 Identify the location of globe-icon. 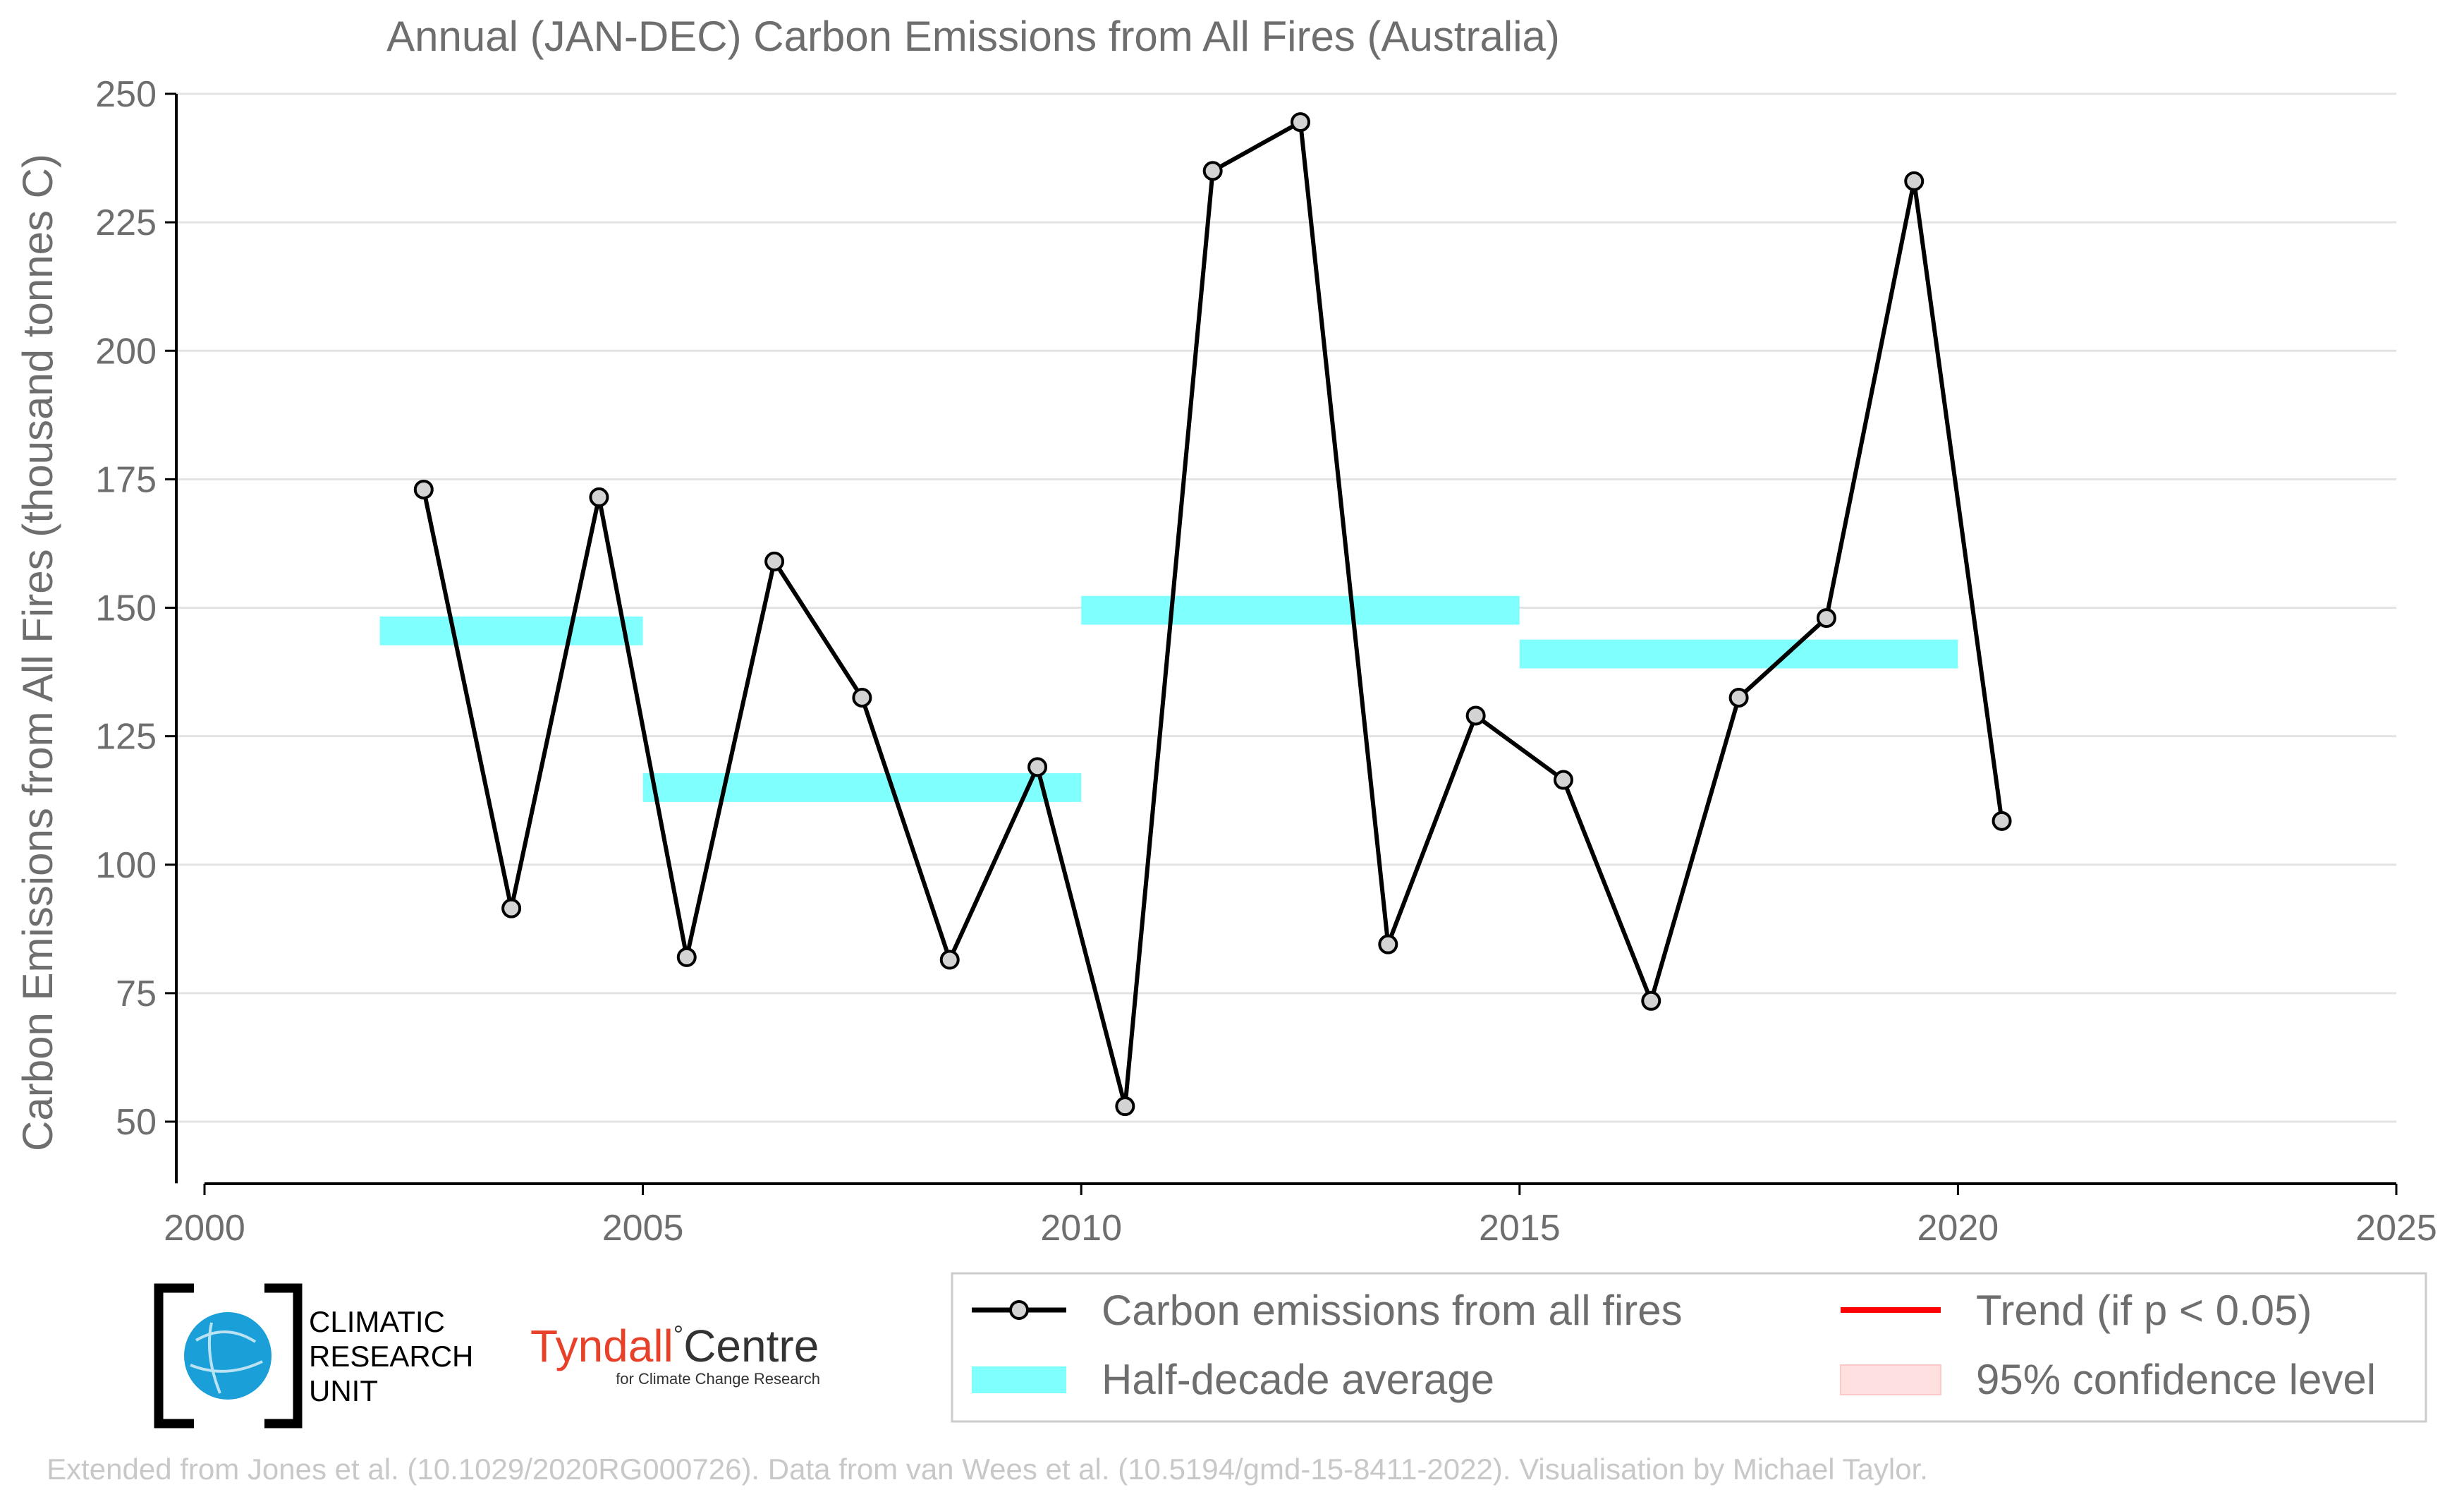
(228, 1356).